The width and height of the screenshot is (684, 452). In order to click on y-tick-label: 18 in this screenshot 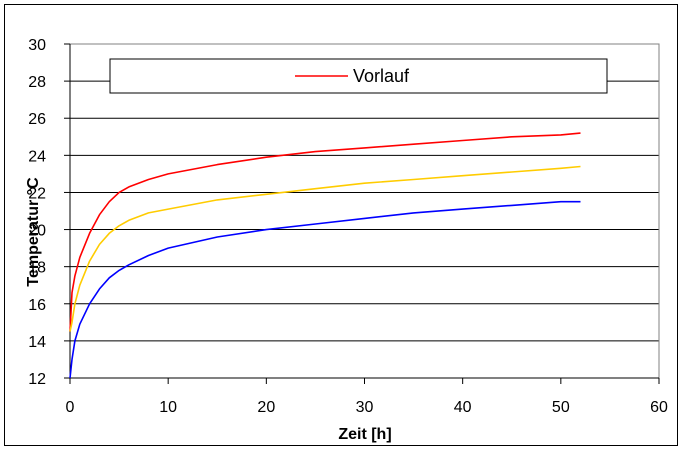, I will do `click(37, 268)`.